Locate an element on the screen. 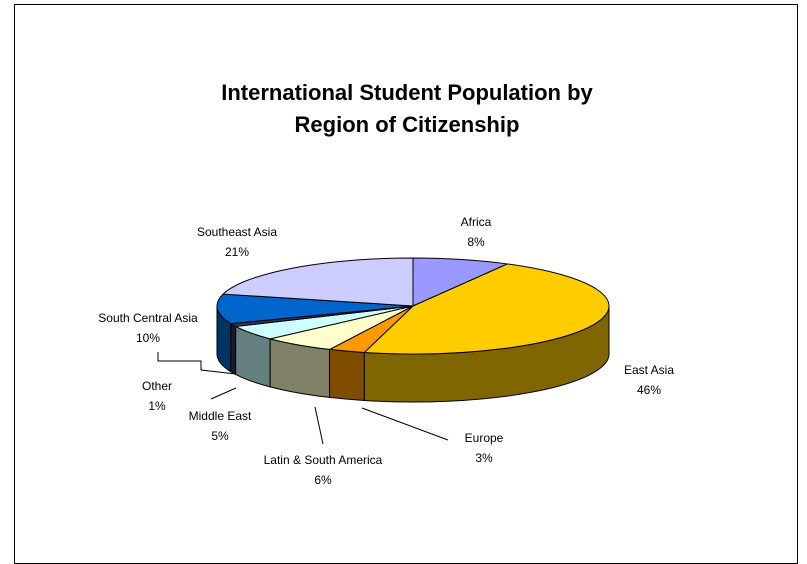 This screenshot has width=807, height=564. label-africa: Africa 8% is located at coordinates (476, 232).